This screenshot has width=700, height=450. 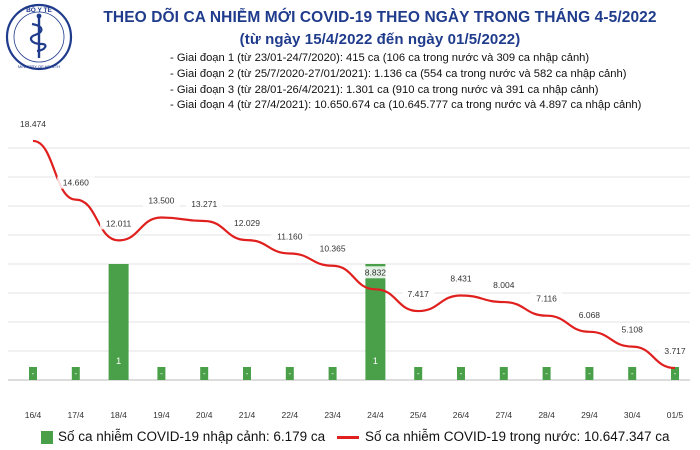 I want to click on x-tick-label: 26/4, so click(x=461, y=415).